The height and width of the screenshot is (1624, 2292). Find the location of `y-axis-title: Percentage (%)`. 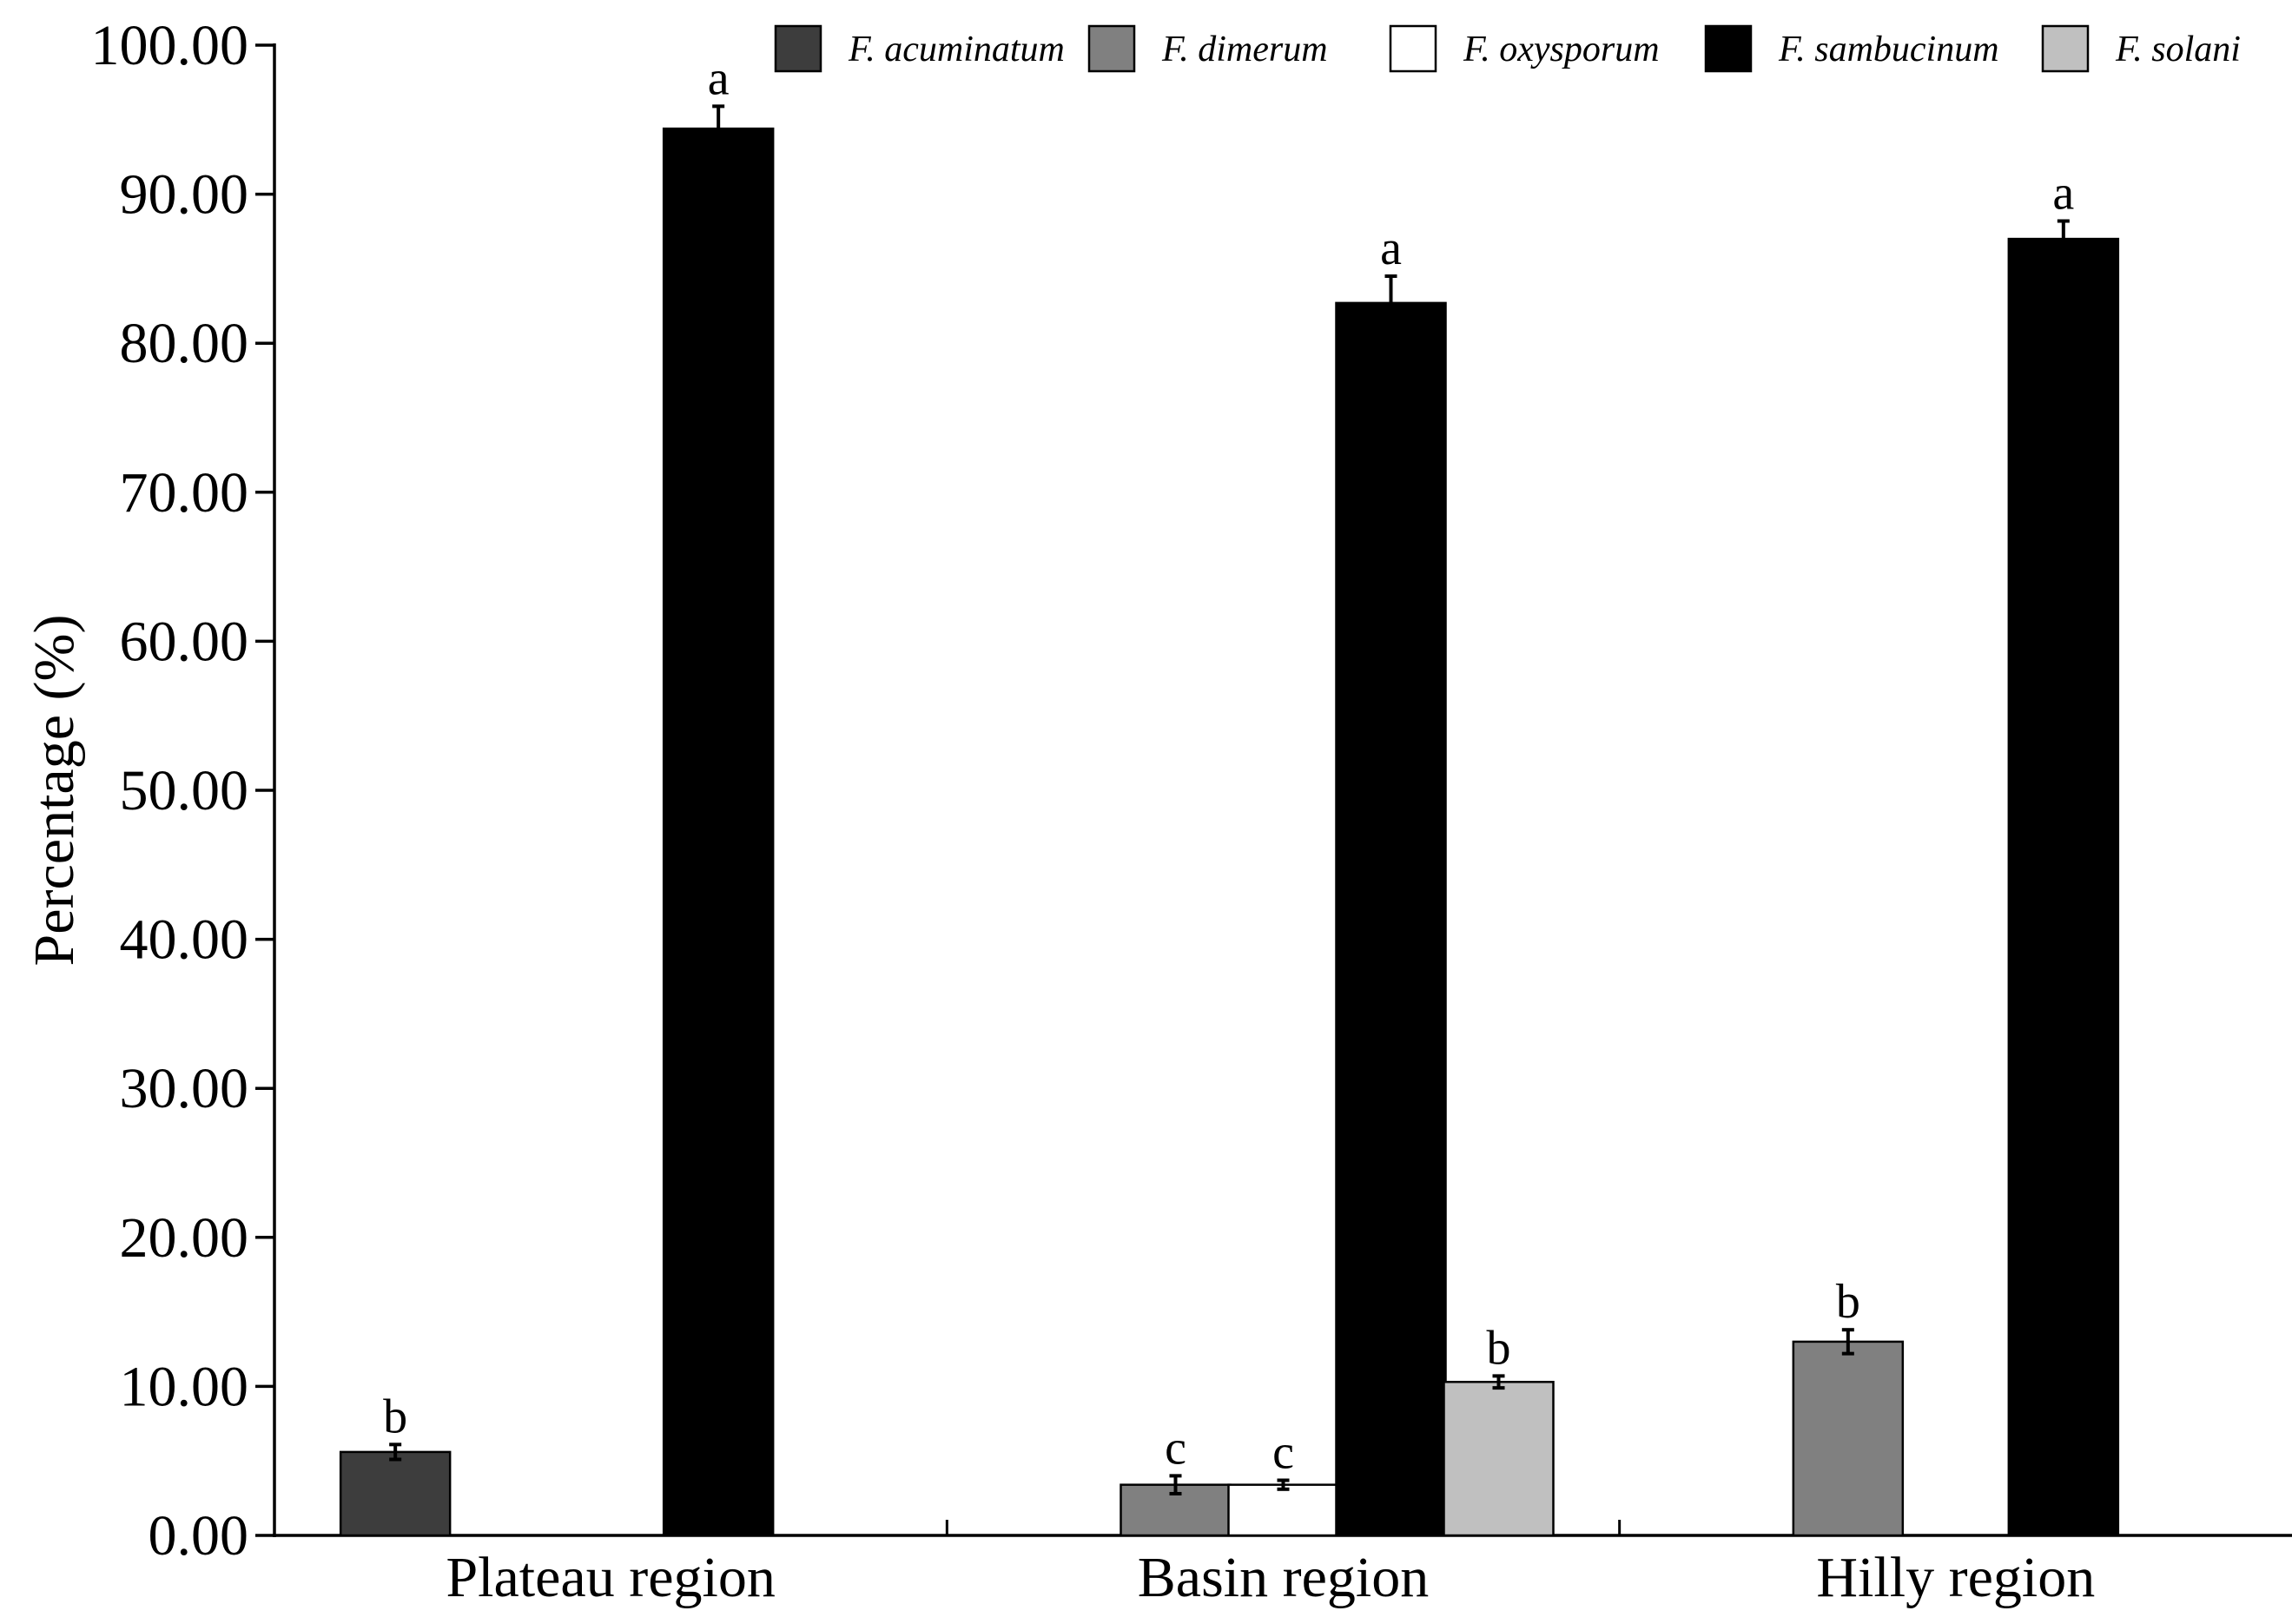

y-axis-title: Percentage (%) is located at coordinates (54, 791).